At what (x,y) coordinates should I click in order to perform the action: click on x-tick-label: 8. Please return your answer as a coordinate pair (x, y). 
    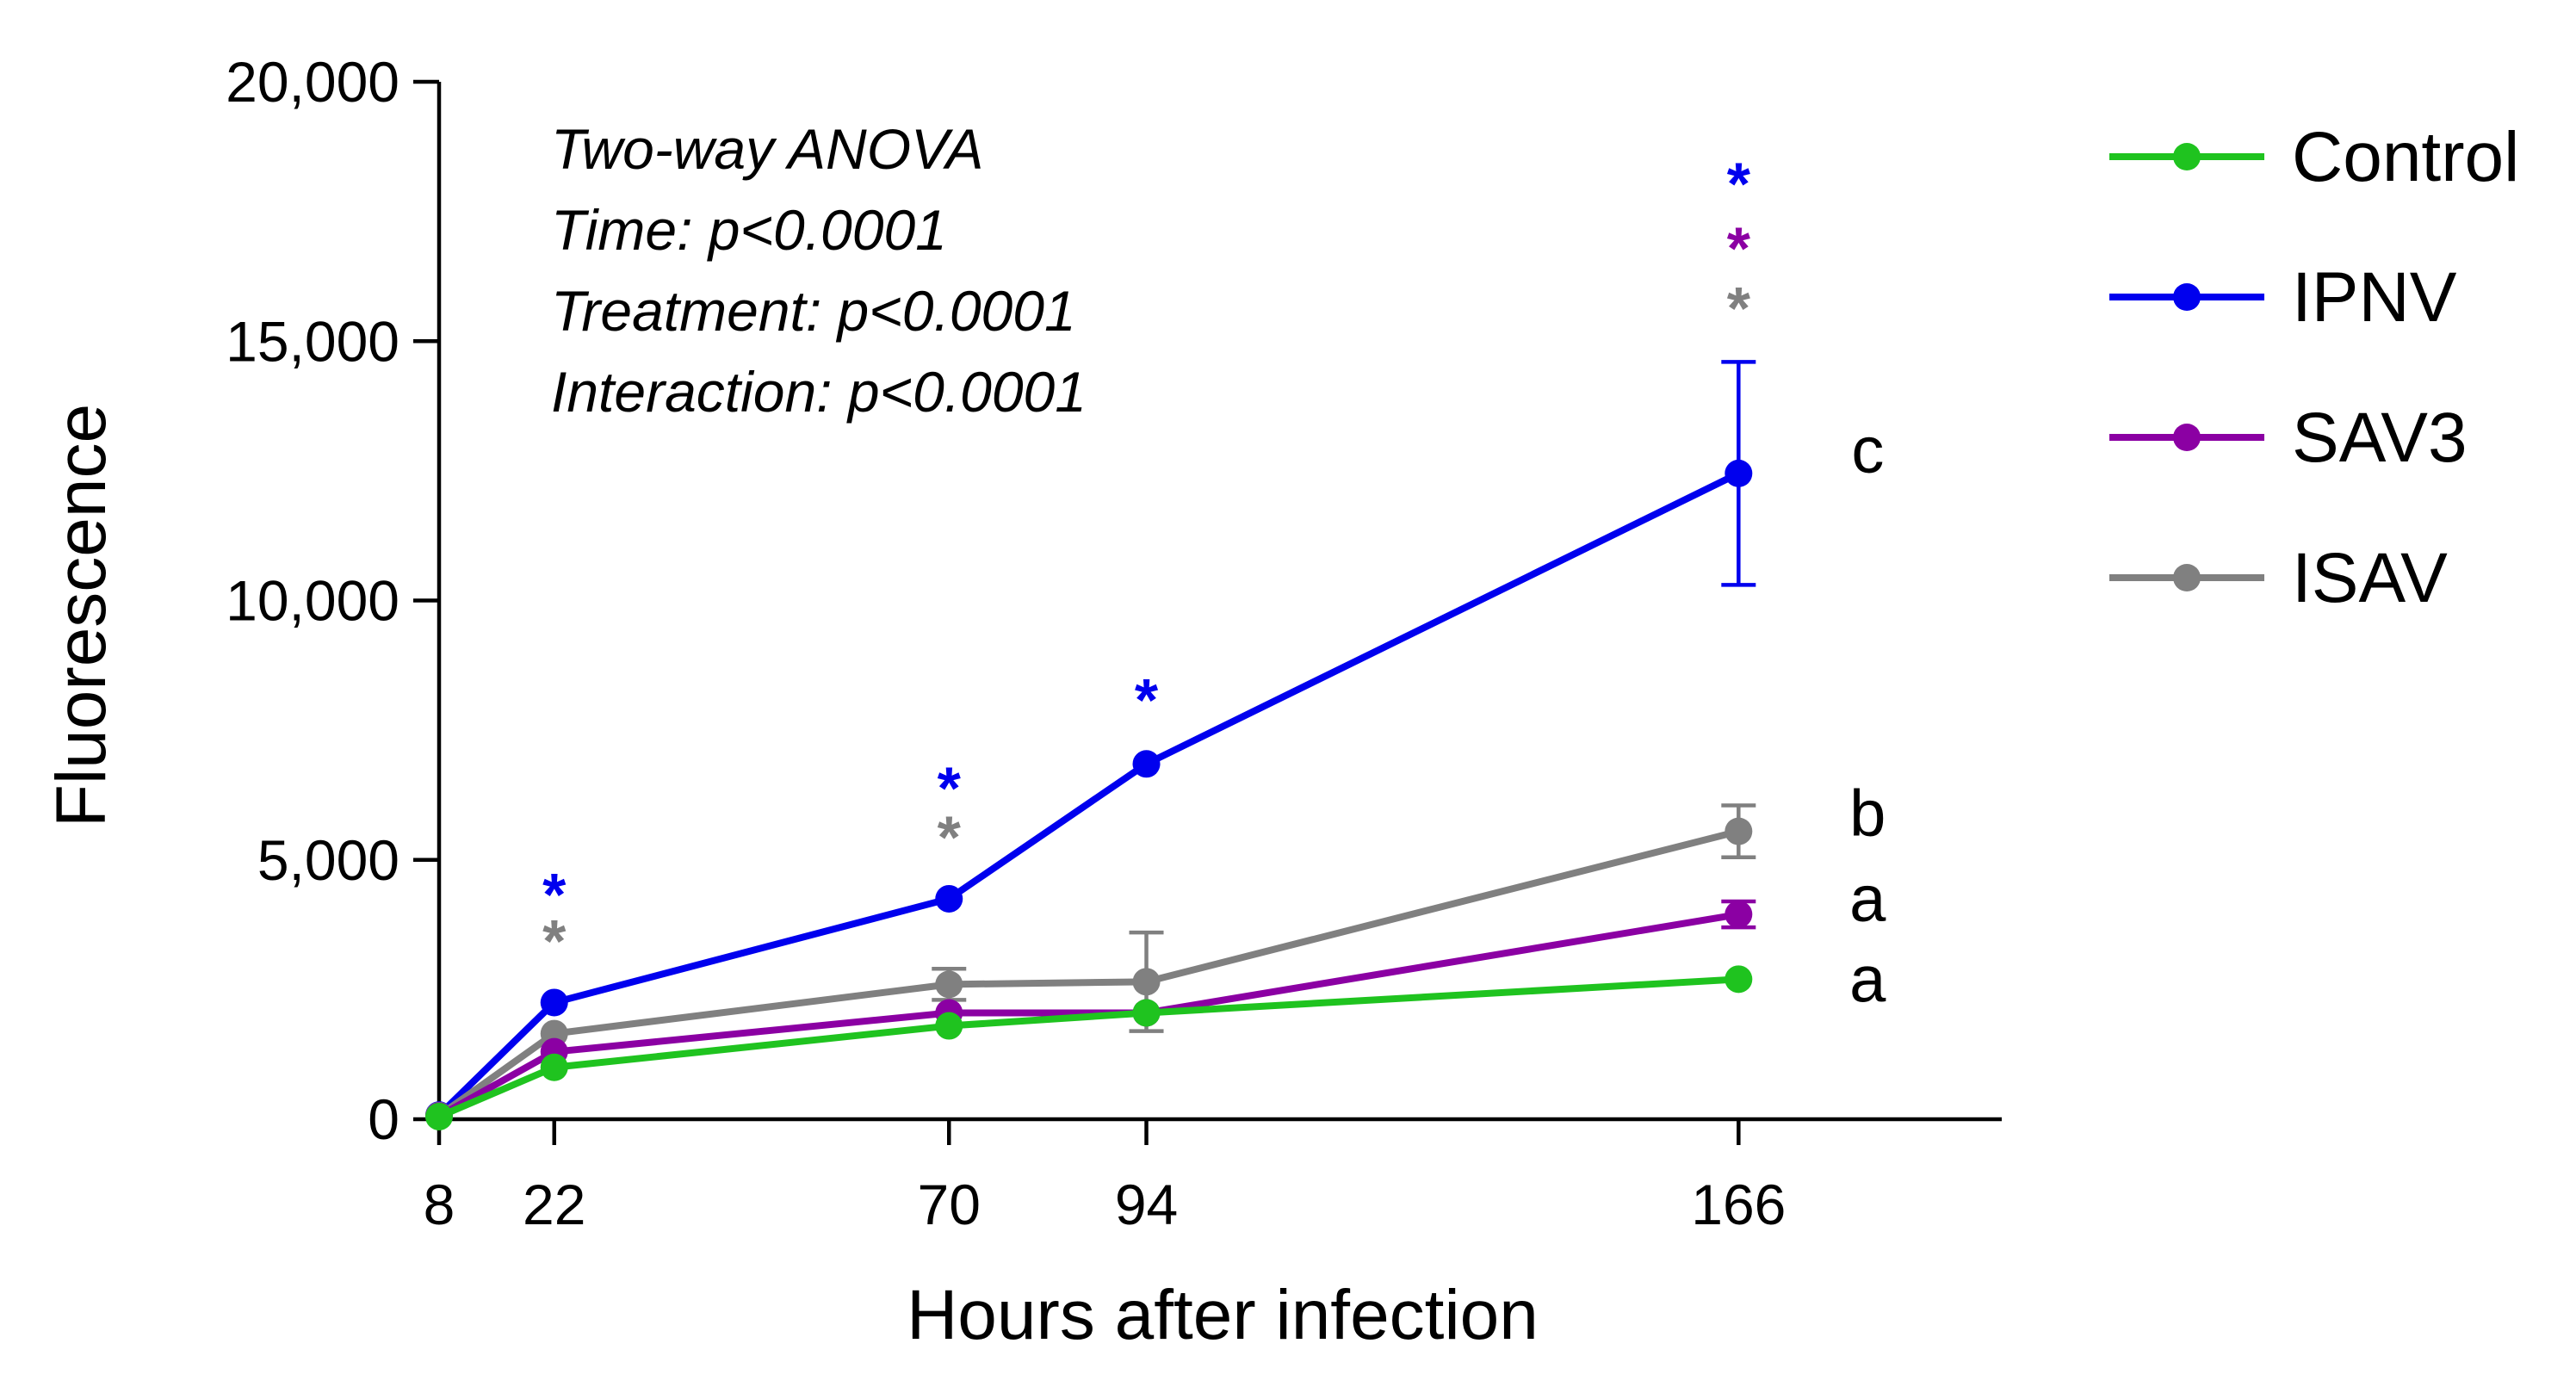
    Looking at the image, I should click on (440, 1204).